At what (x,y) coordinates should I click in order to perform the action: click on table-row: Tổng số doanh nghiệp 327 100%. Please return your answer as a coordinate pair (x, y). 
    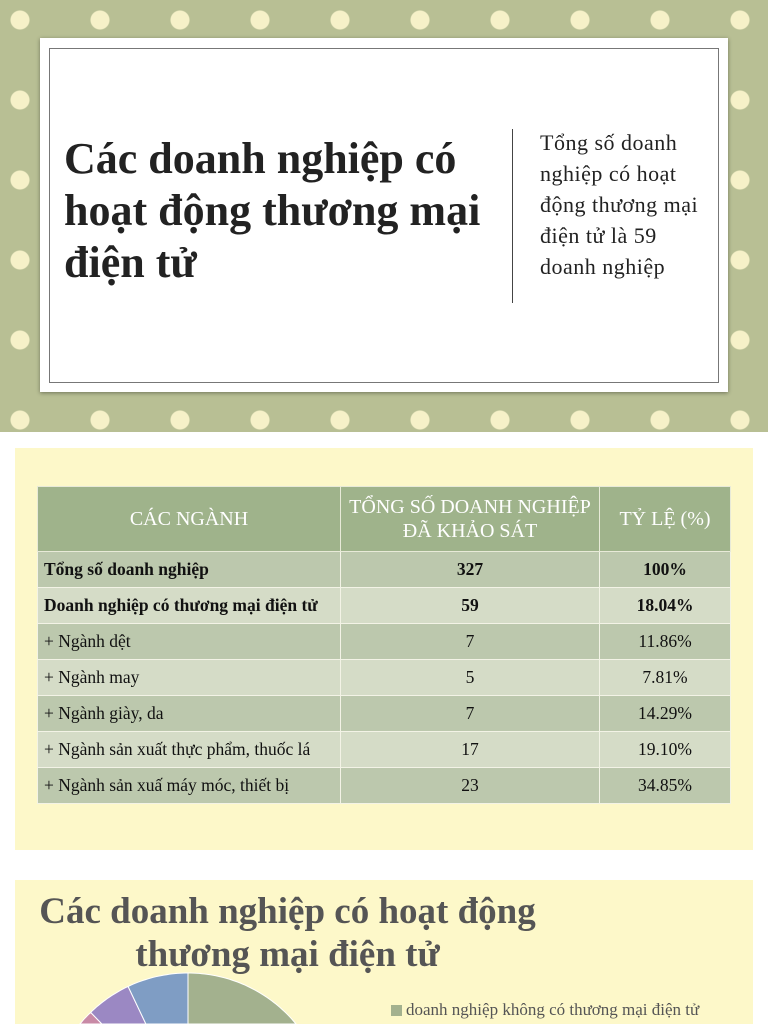
    Looking at the image, I should click on (384, 569).